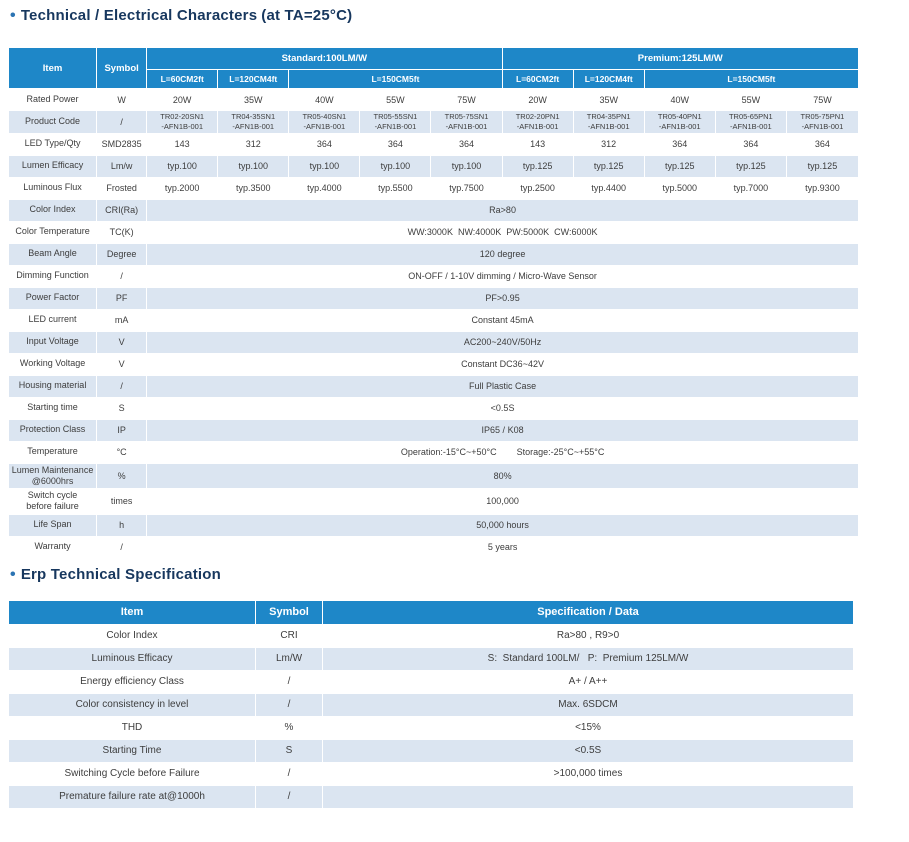  Describe the element at coordinates (431, 612) in the screenshot. I see `table2-head: Item Symbol Specification / Data` at that location.